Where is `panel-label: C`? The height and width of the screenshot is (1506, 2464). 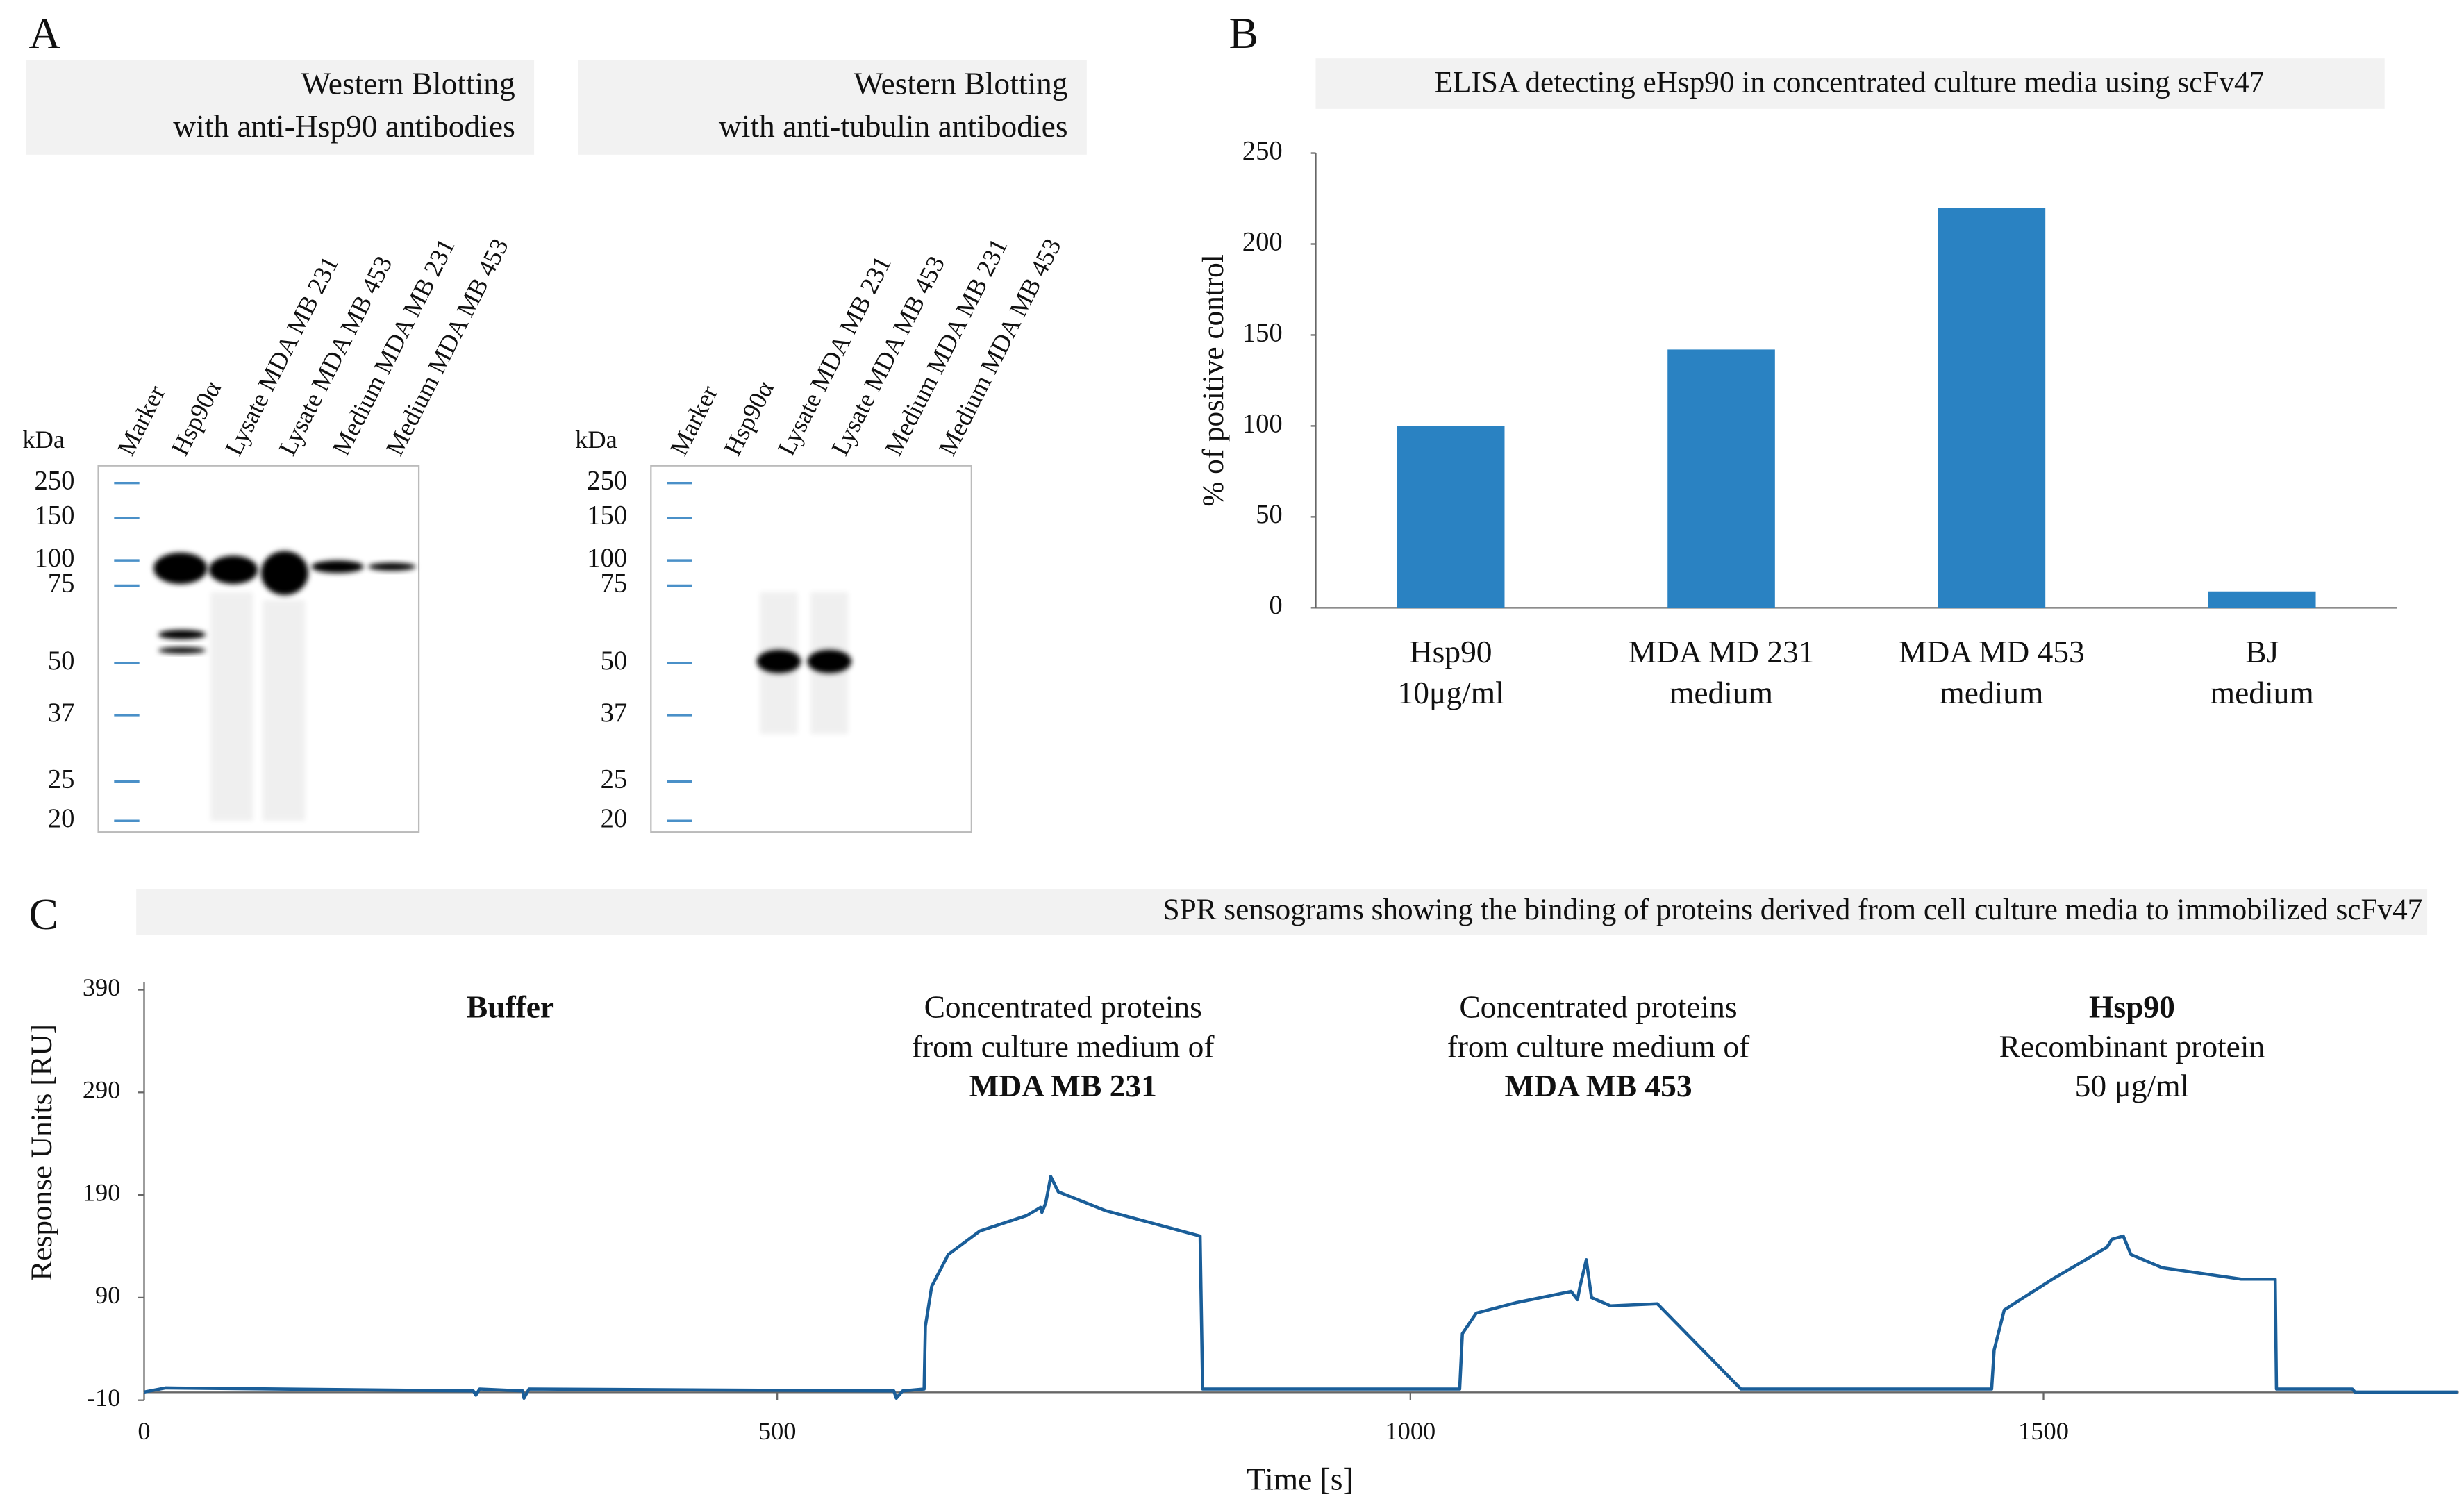
panel-label: C is located at coordinates (43, 914).